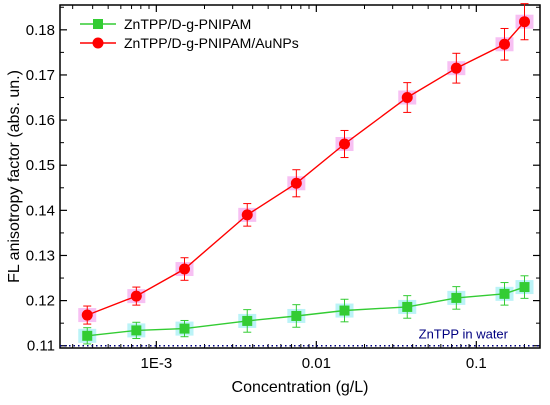 Image resolution: width=550 pixels, height=405 pixels. I want to click on x-axis-title: Concentration (g/L), so click(300, 387).